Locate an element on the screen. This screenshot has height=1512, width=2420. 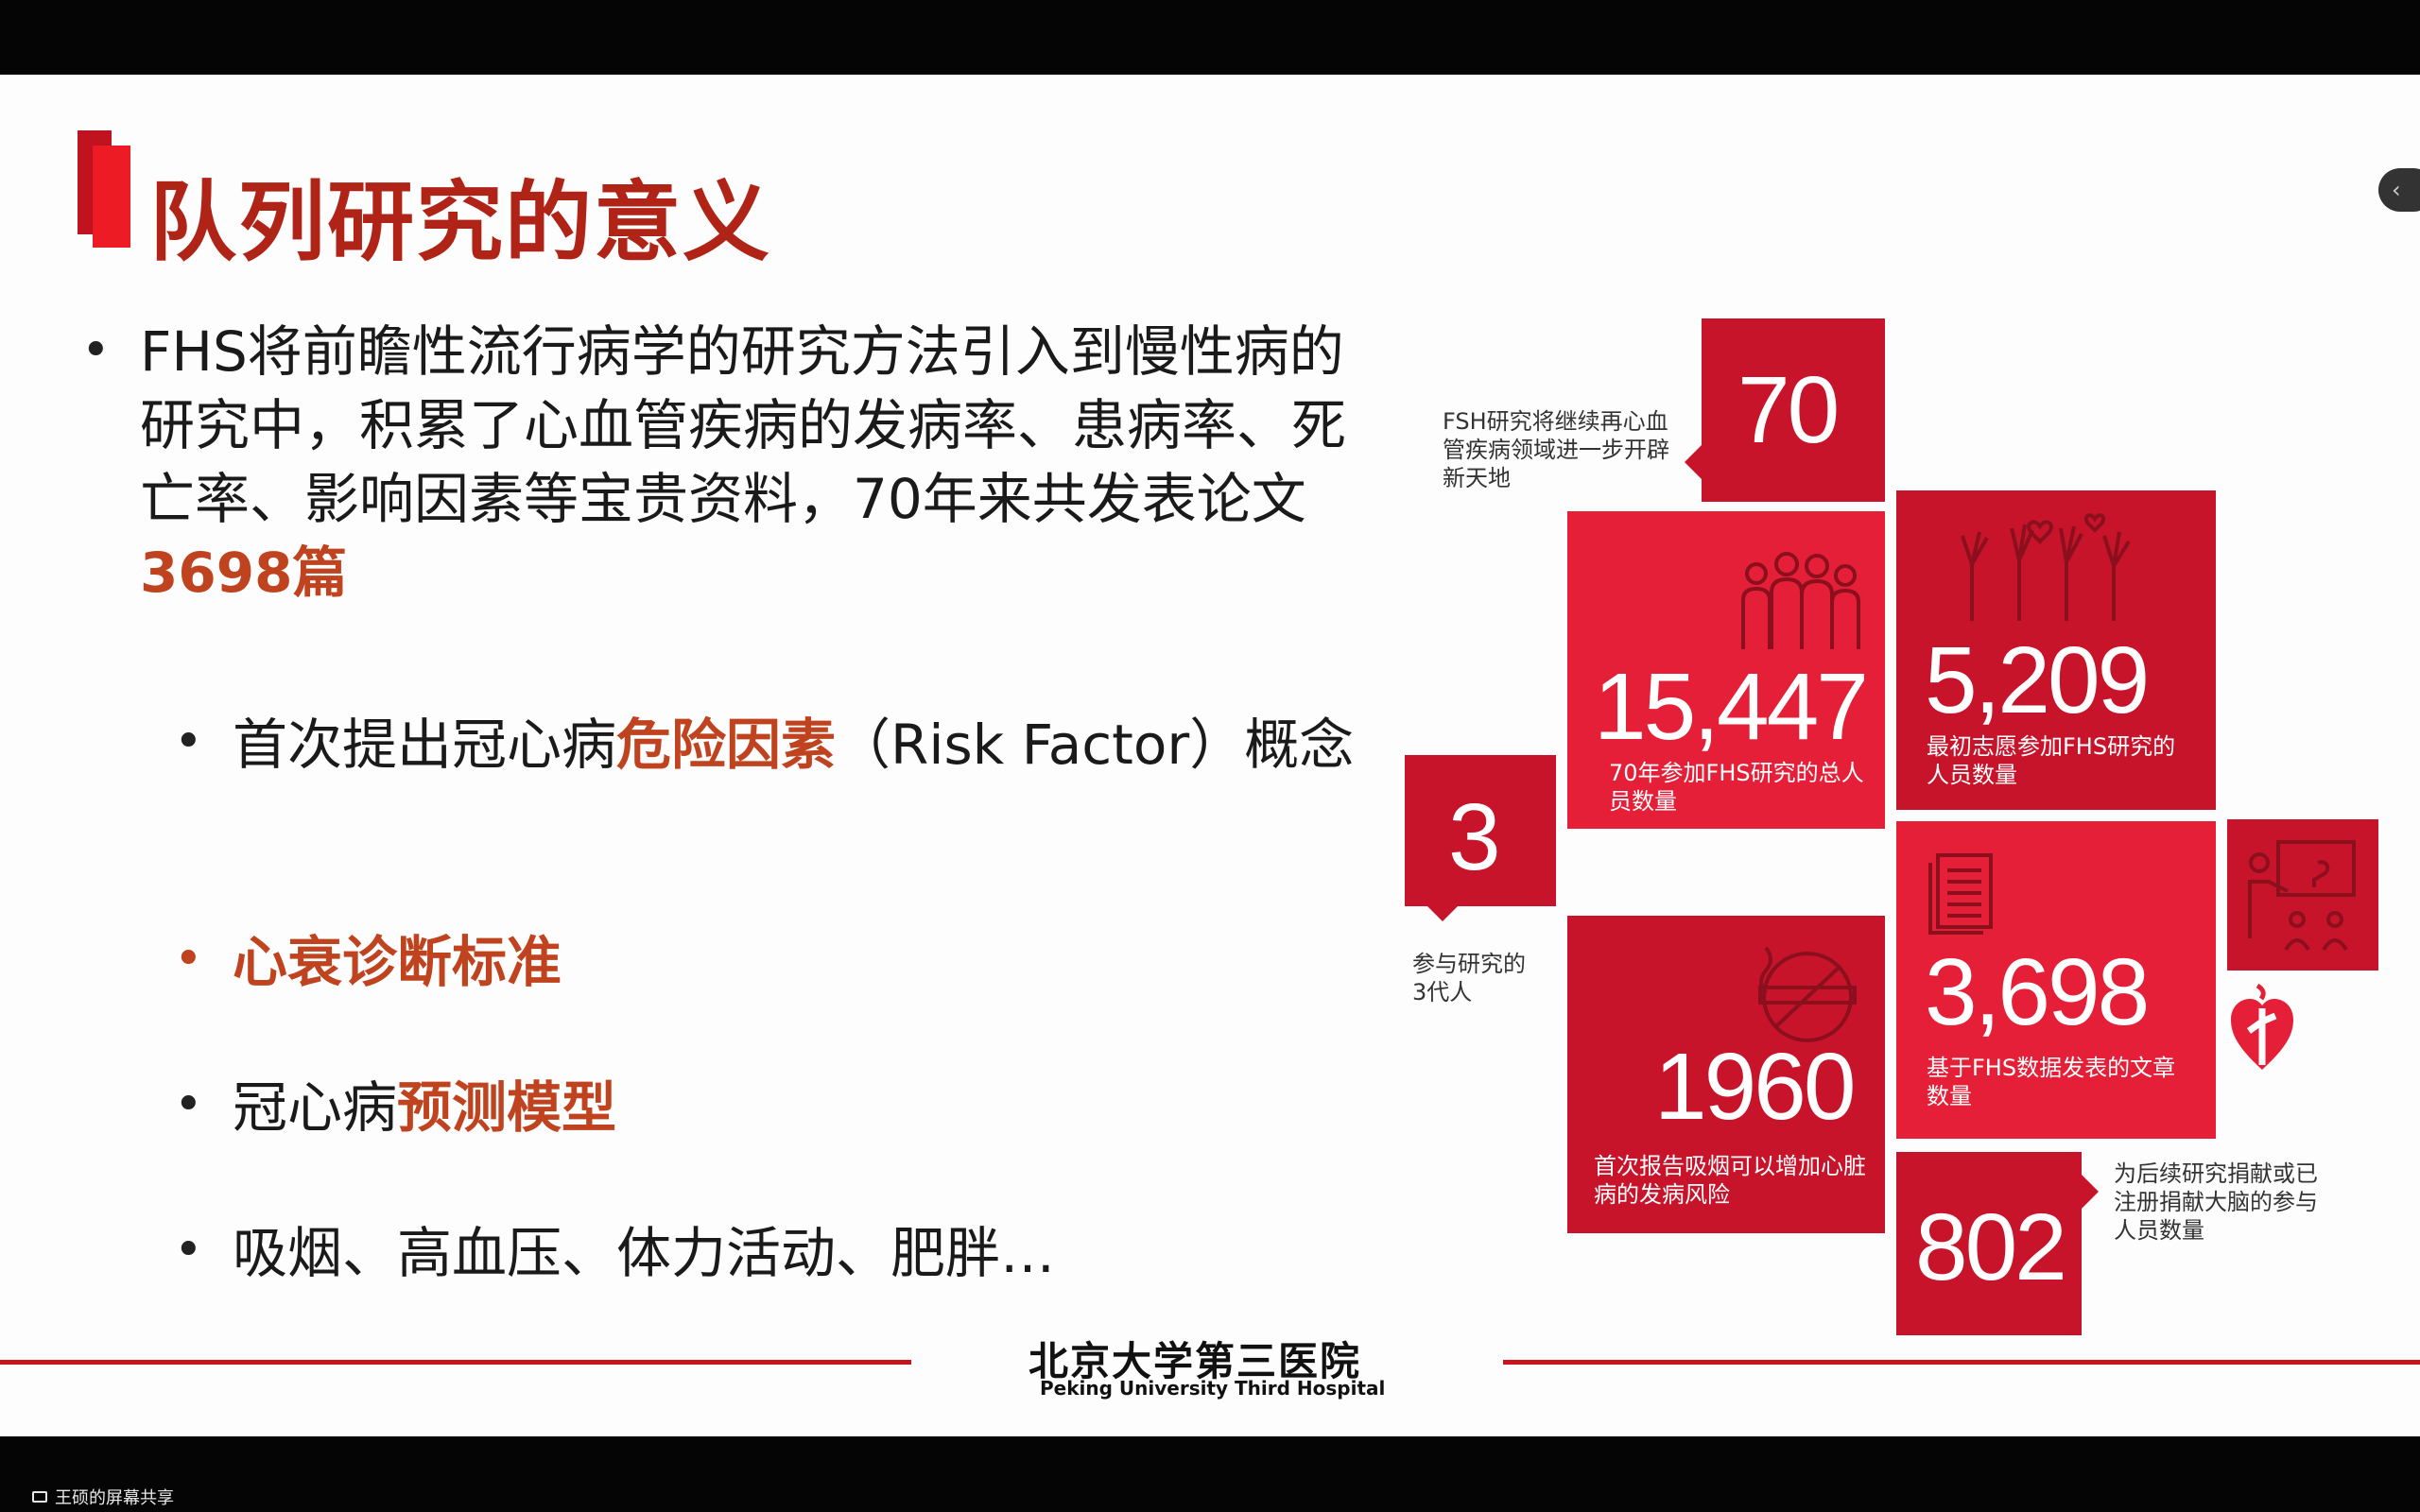
tile-5209: 5,209 最初志愿参加FHS研究的人员数量 is located at coordinates (2056, 650).